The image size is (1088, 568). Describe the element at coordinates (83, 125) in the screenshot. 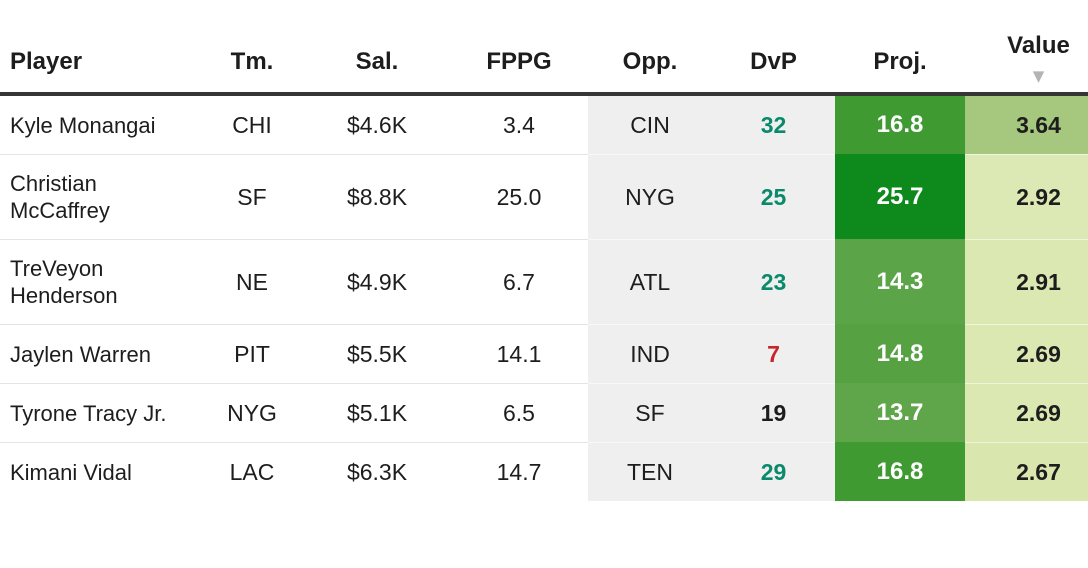

I see `player-name-cell: Kyle Monangai` at that location.